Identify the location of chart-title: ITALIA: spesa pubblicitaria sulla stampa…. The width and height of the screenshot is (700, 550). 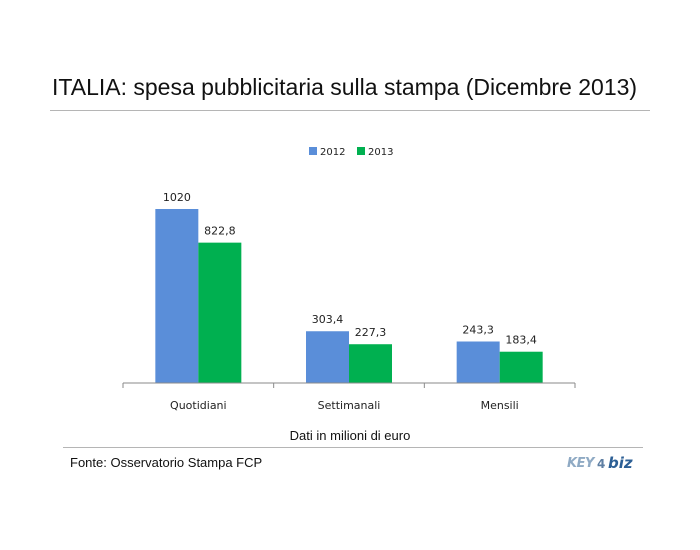
(345, 87).